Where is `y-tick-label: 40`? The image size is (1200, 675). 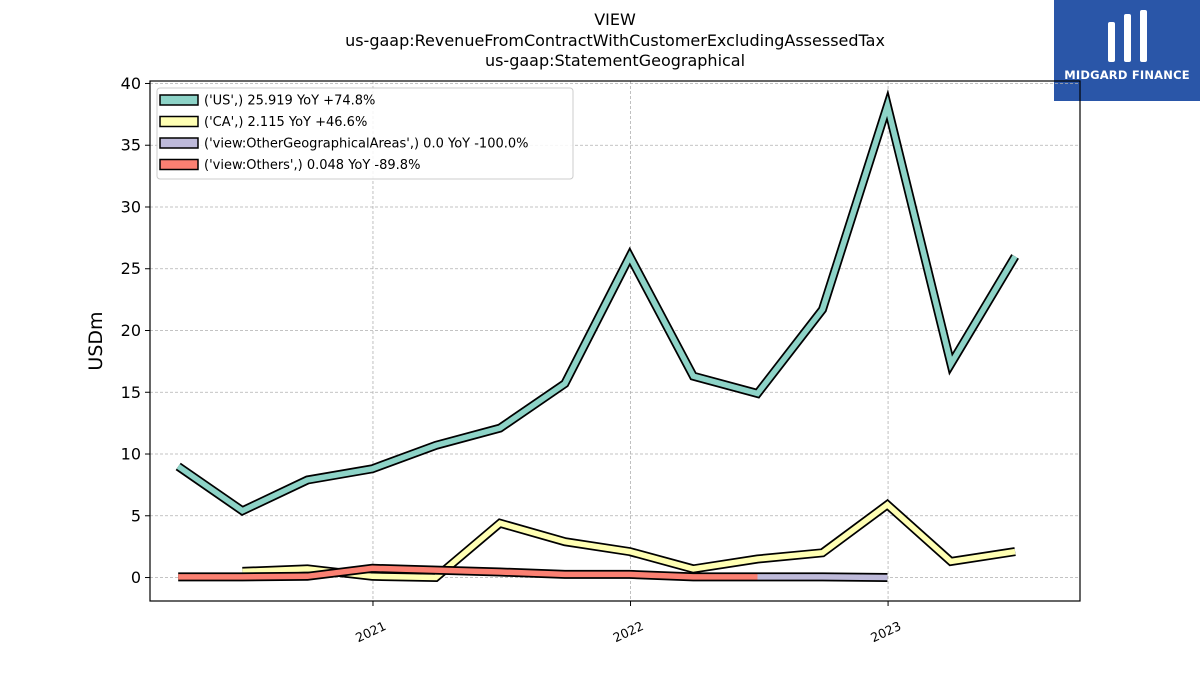
y-tick-label: 40 is located at coordinates (131, 83).